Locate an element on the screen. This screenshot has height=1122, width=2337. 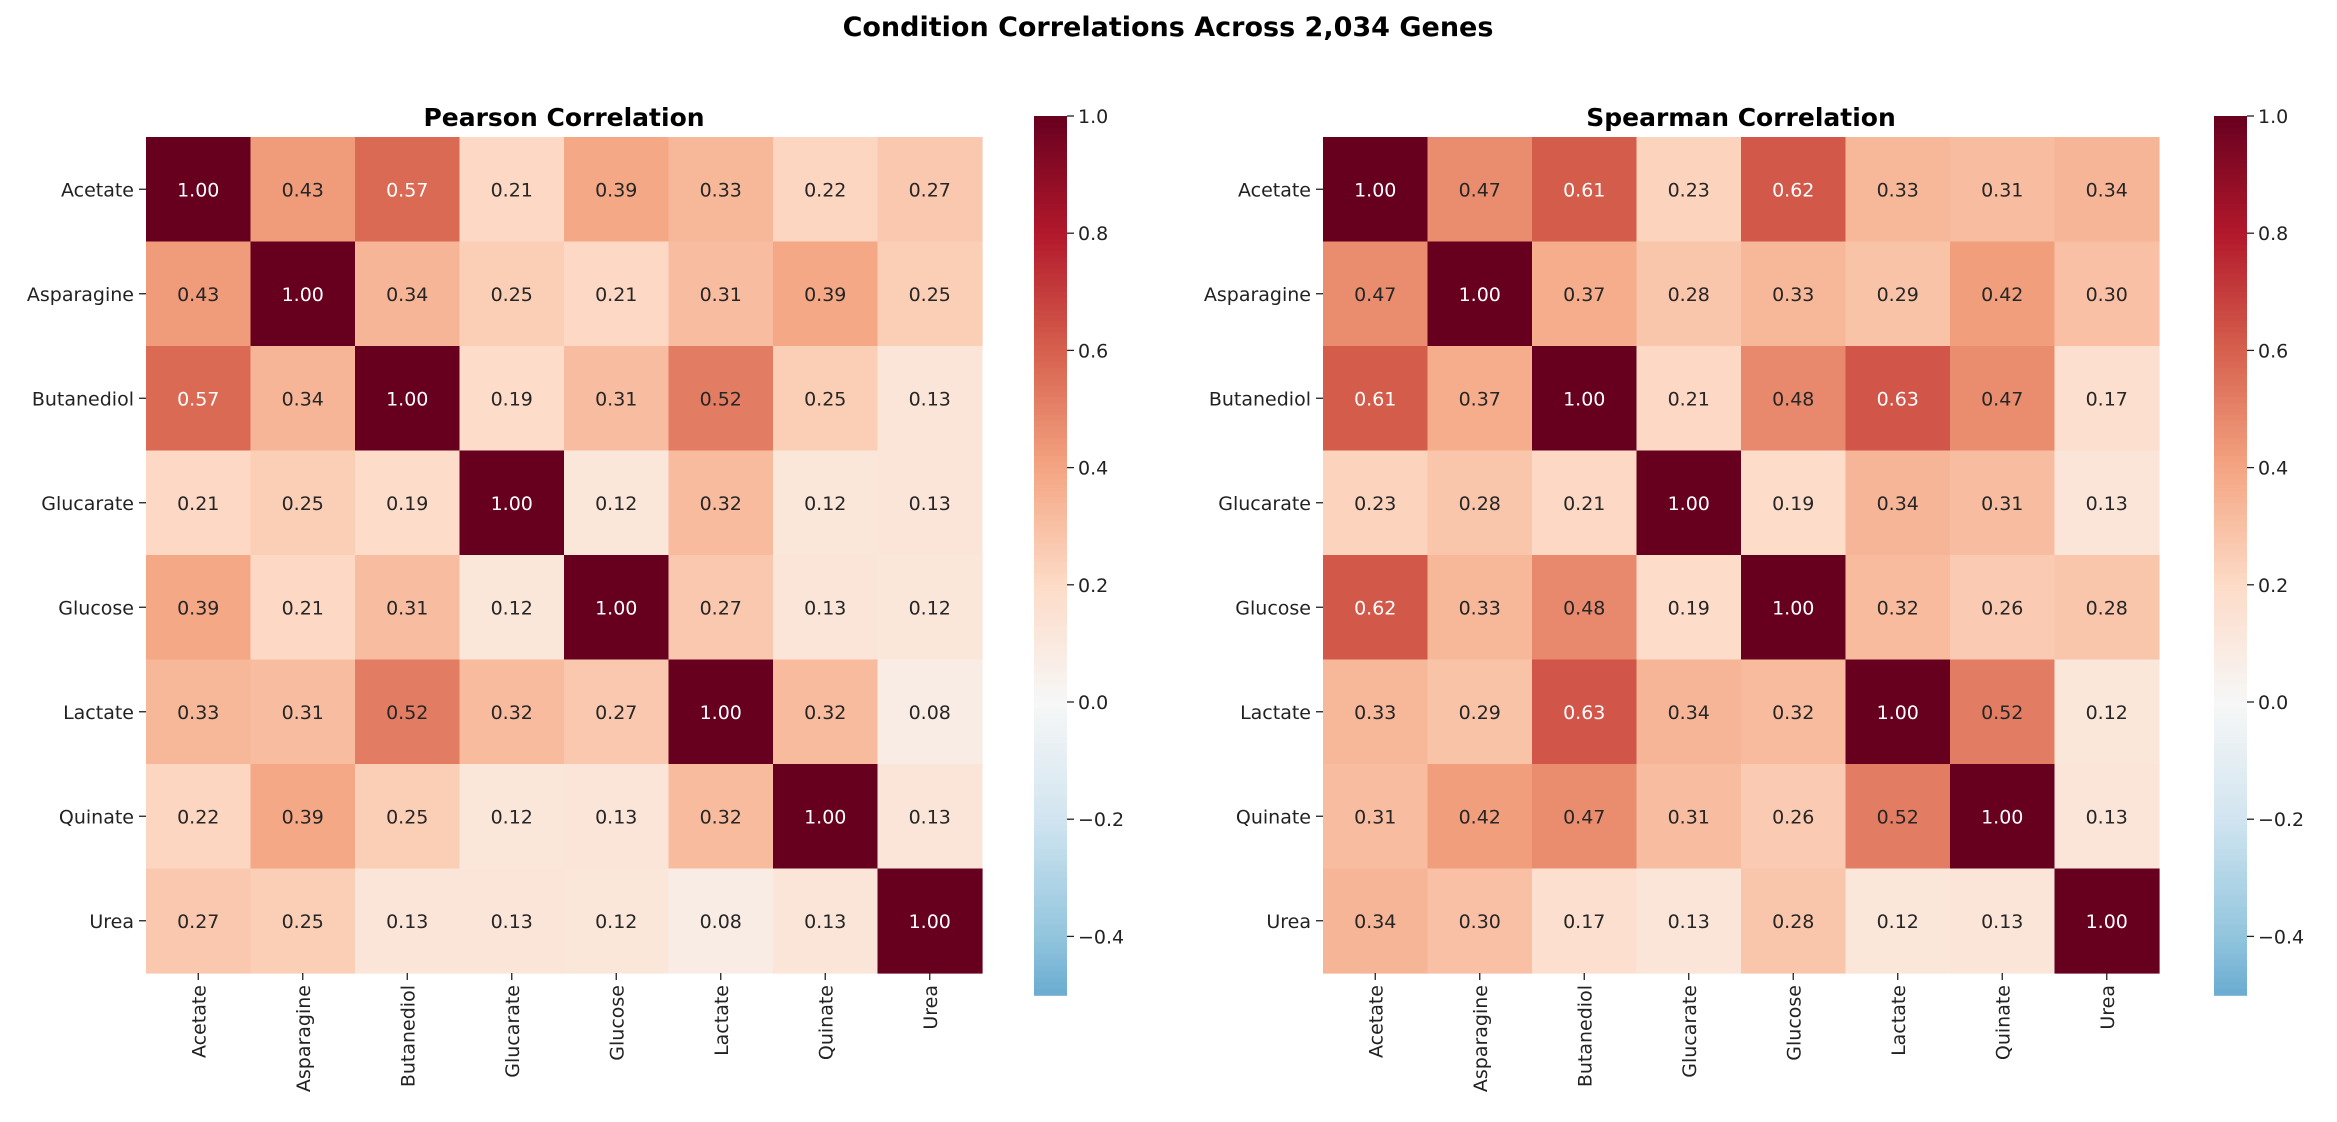
x-tick-label: Glucarate is located at coordinates (1690, 1031).